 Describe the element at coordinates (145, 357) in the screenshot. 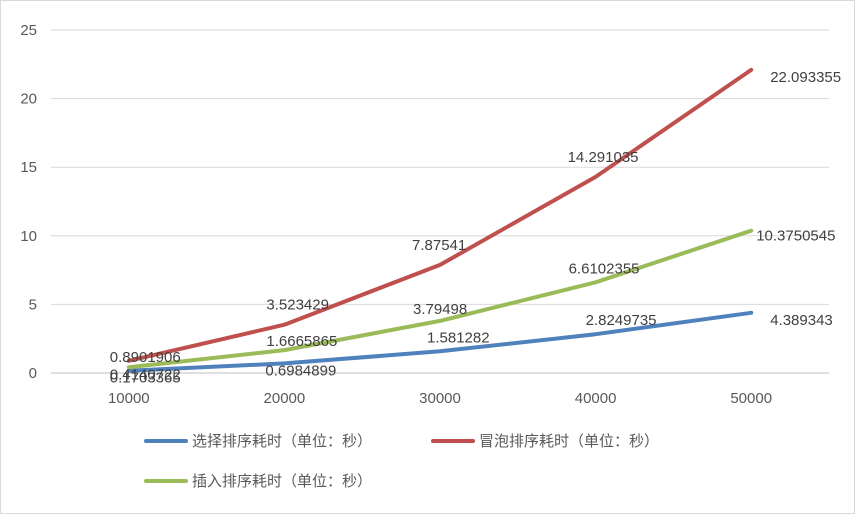

I see `data-label: 0.8901906` at that location.